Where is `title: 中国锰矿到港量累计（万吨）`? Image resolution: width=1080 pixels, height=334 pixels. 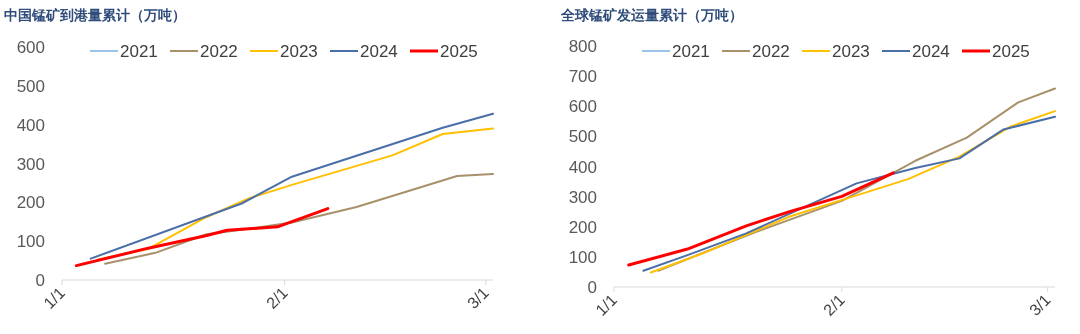
title: 中国锰矿到港量累计（万吨） is located at coordinates (95, 15).